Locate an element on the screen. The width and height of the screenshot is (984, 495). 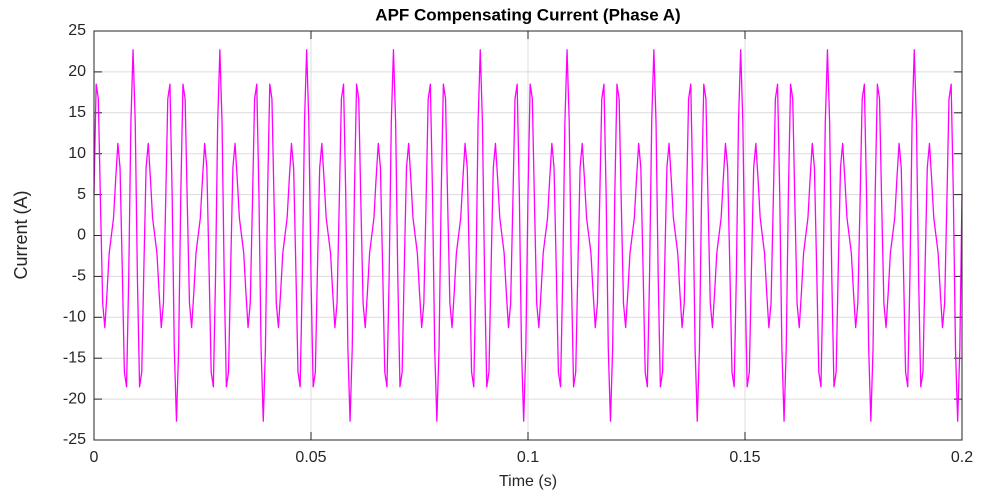
y-tick-label: 20 is located at coordinates (77, 71).